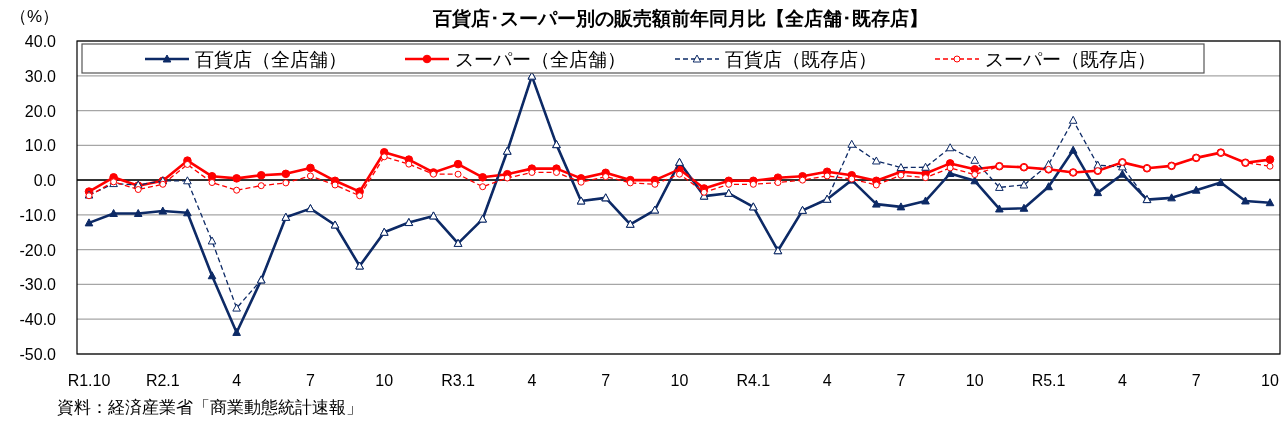 The width and height of the screenshot is (1287, 421). Describe the element at coordinates (458, 380) in the screenshot. I see `x-tick-label: R3.1` at that location.